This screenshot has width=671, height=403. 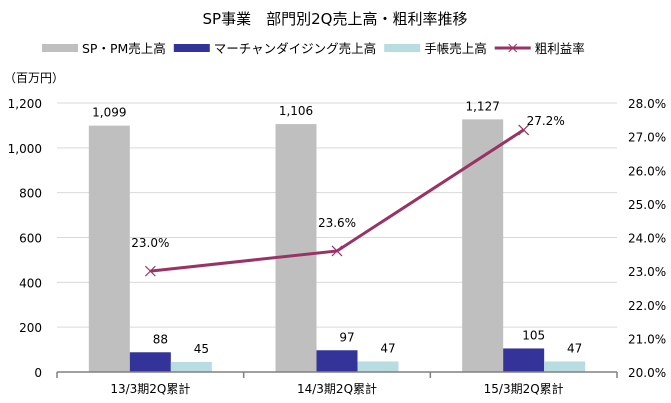 What do you see at coordinates (150, 243) in the screenshot?
I see `line-data-label: 23.0%` at bounding box center [150, 243].